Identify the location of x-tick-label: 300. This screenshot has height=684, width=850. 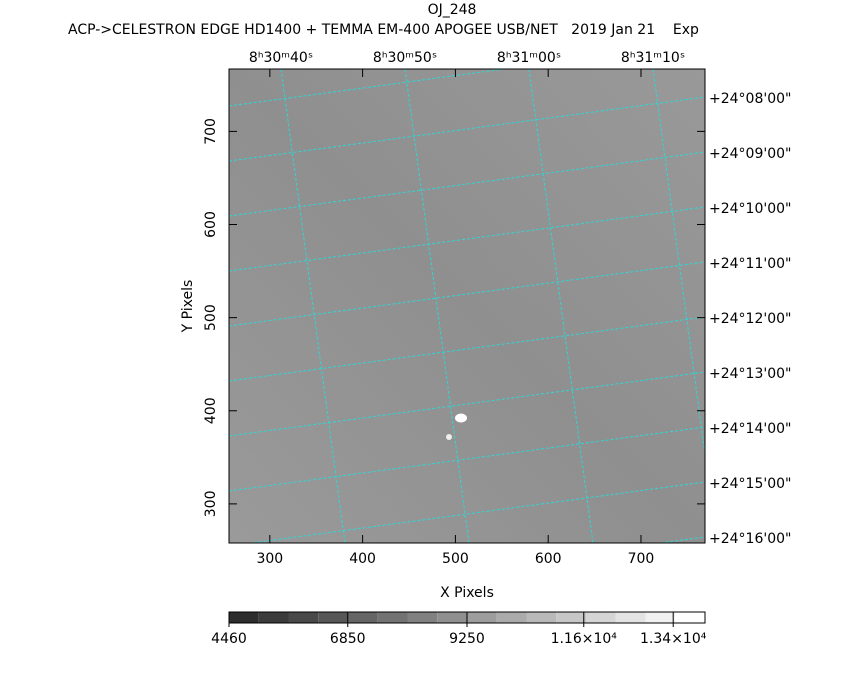
(269, 559).